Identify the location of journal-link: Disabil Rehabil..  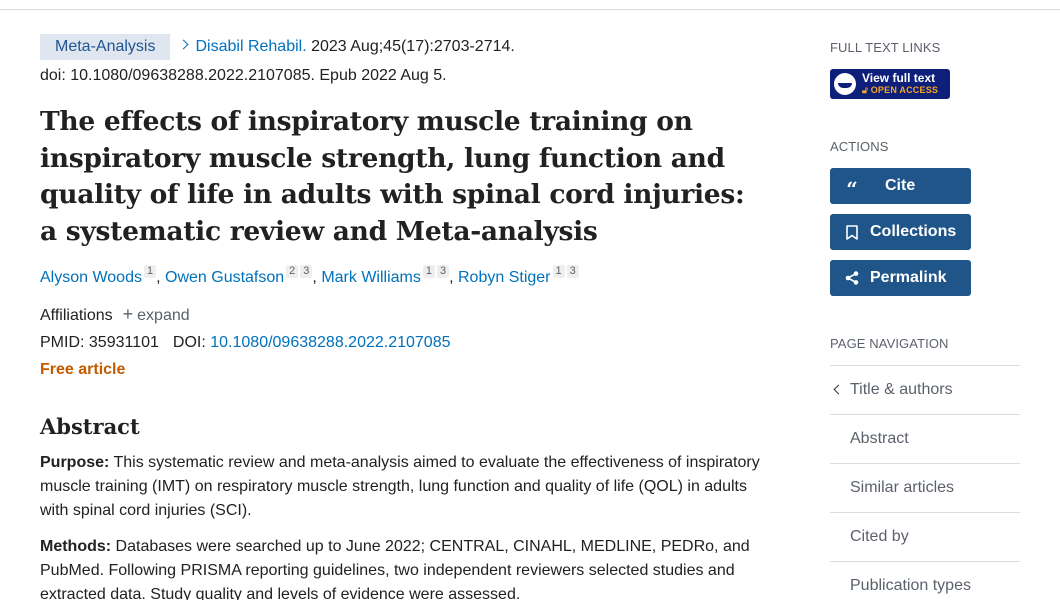
(251, 46).